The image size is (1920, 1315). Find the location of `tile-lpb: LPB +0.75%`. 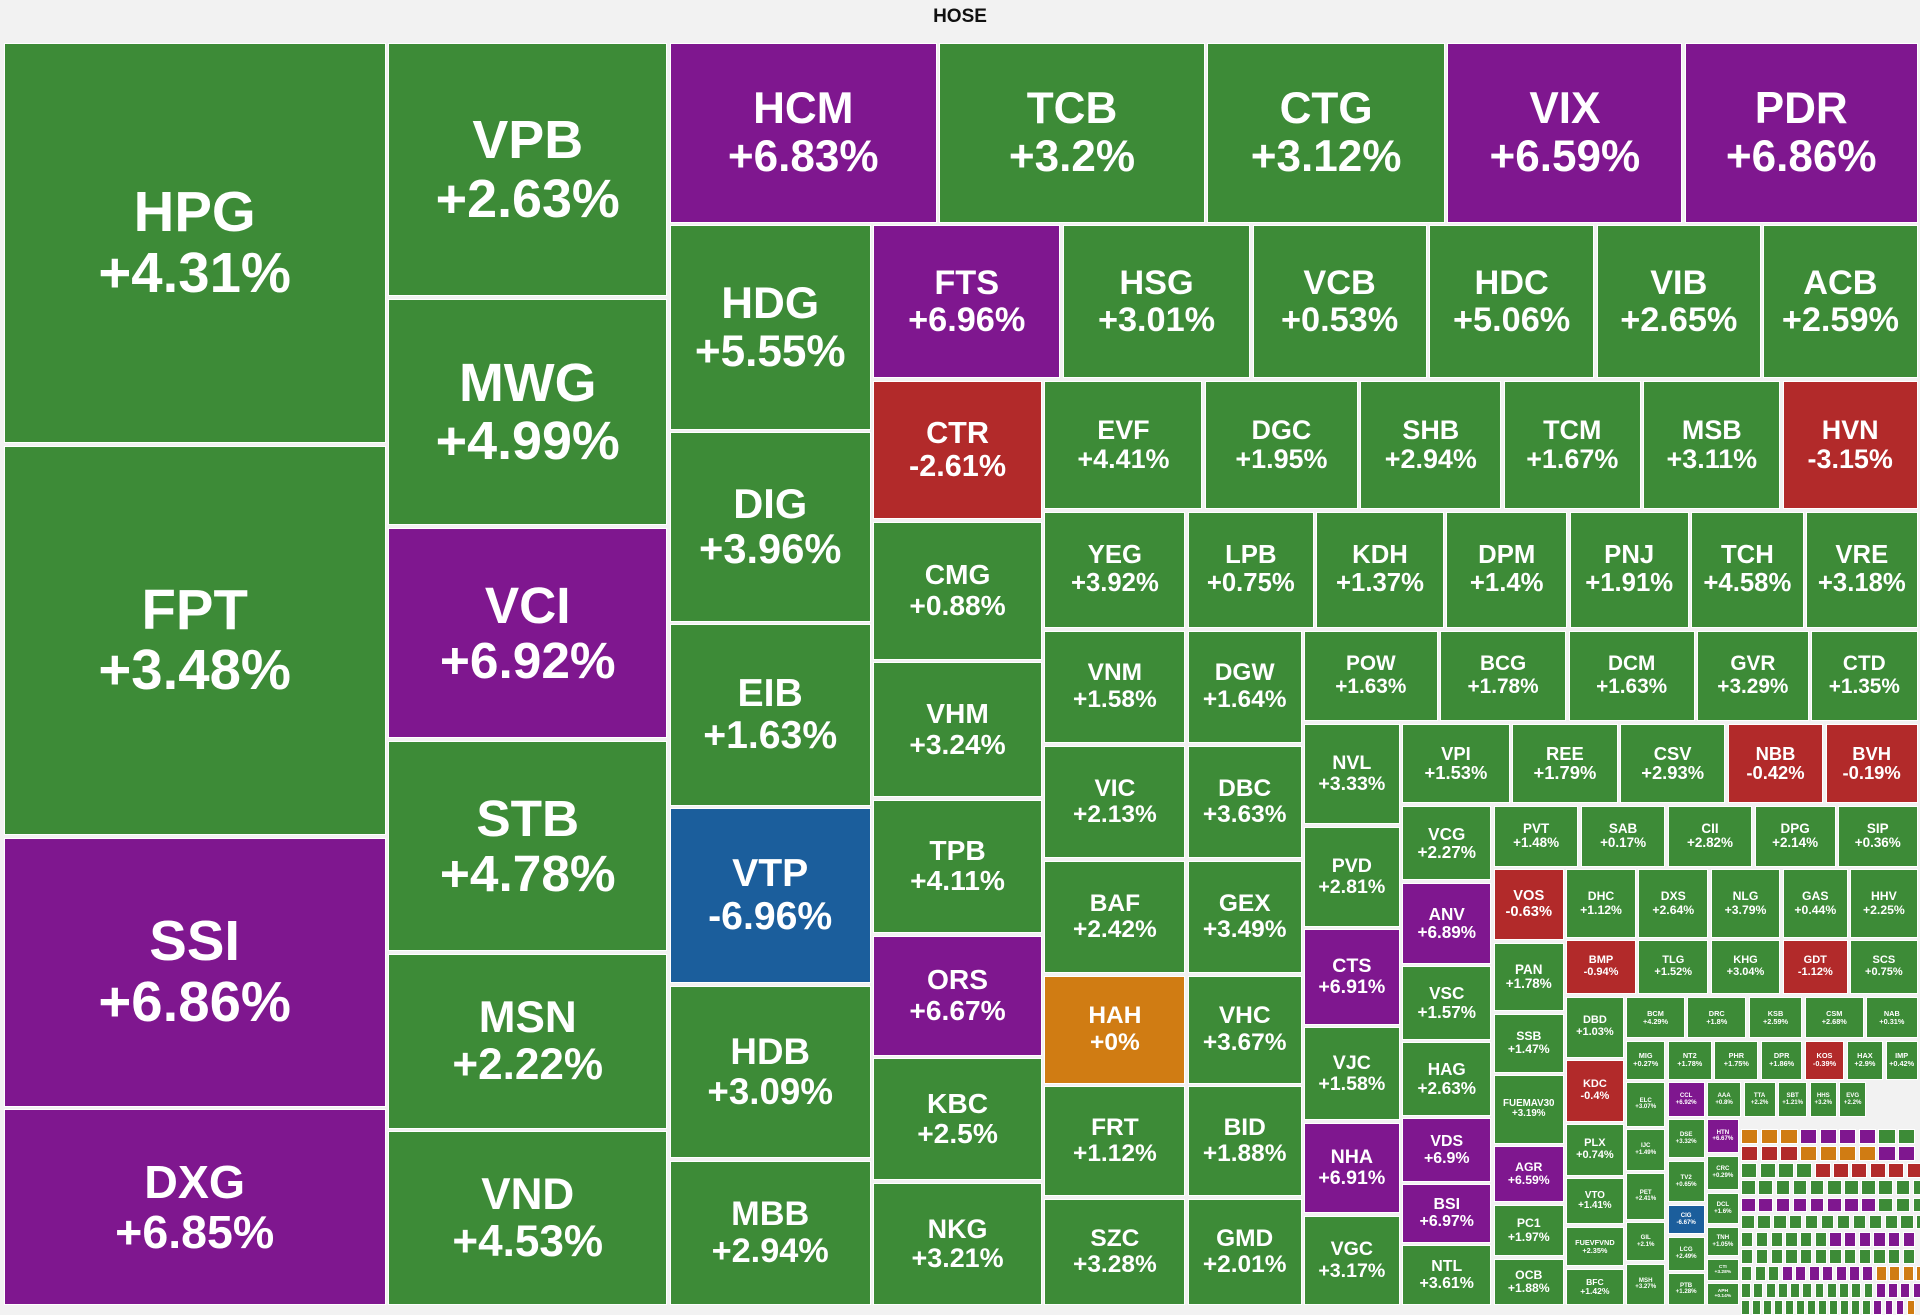

tile-lpb: LPB +0.75% is located at coordinates (1250, 570).